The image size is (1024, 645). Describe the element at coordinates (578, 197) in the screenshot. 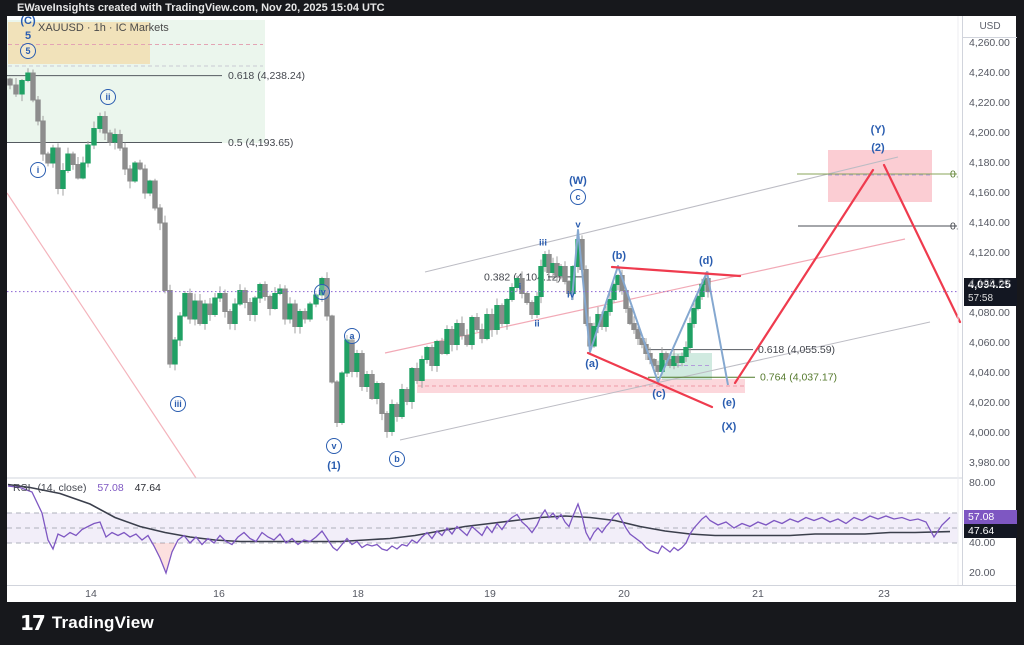

I see `wave-label-c: c` at that location.